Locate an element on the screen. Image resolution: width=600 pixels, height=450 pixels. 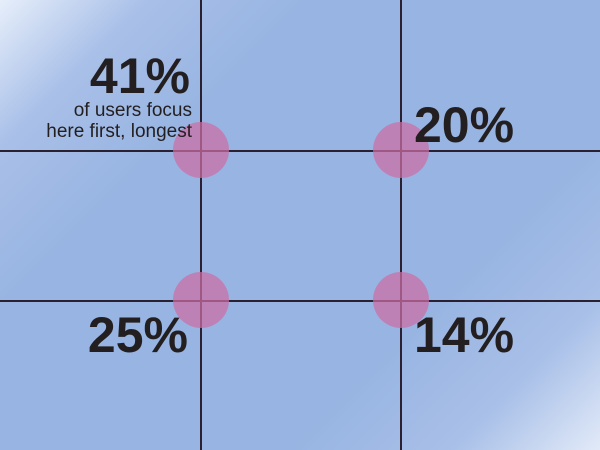
percent-top-right: 20% is located at coordinates (464, 125).